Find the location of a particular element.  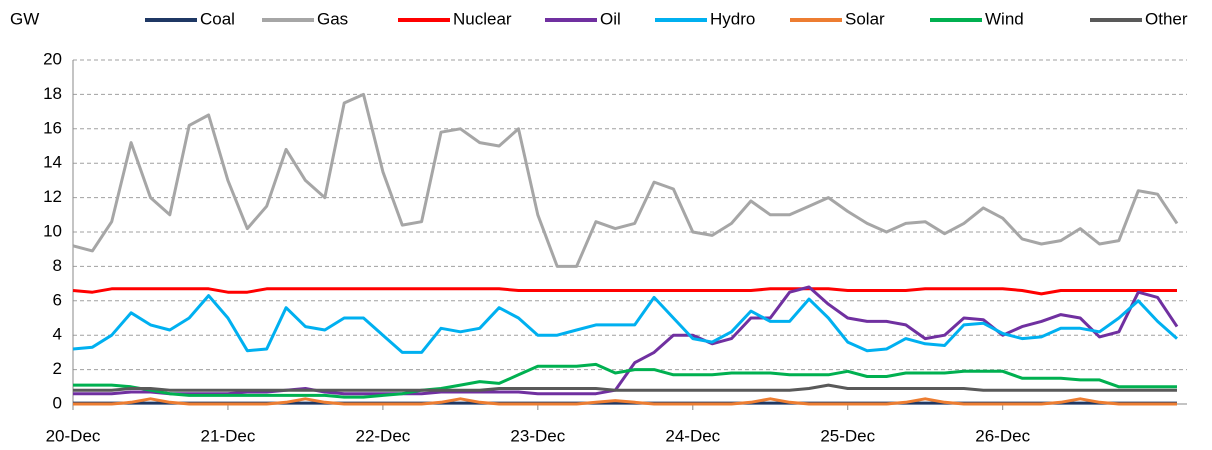

y-tick-label: 2 is located at coordinates (57, 368).